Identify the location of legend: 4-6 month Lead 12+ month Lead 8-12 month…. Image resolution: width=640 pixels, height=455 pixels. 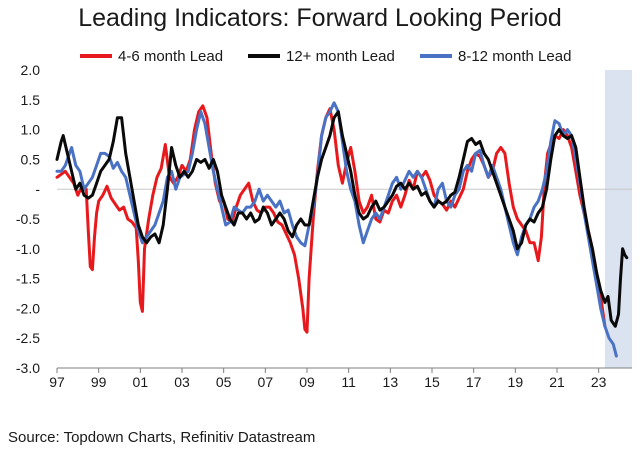
(320, 56).